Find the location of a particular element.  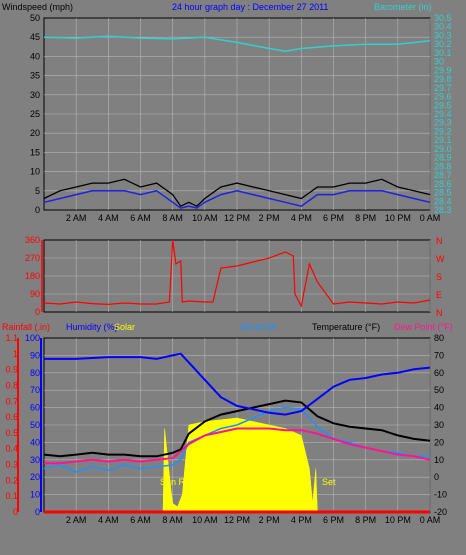

barometer-tick-label: 29.1 is located at coordinates (443, 140).